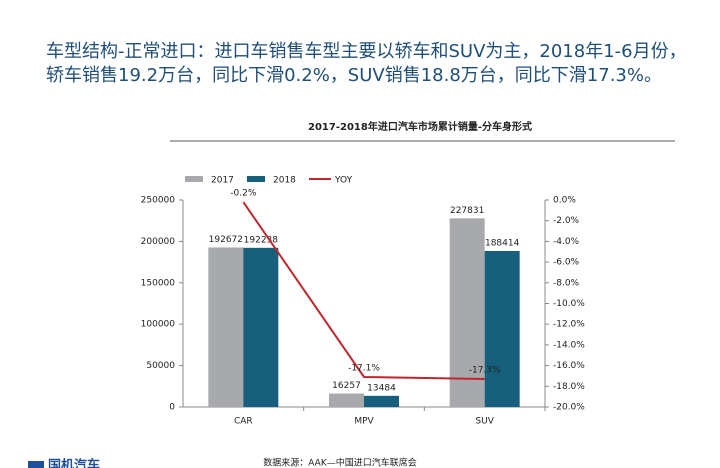 This screenshot has width=720, height=468. Describe the element at coordinates (569, 325) in the screenshot. I see `y2-tick-label: -12.0%` at that location.